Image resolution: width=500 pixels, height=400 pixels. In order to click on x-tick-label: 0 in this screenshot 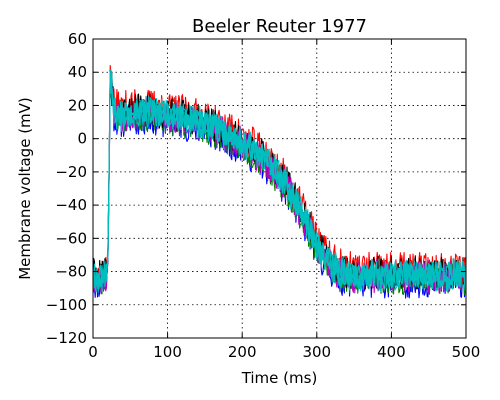, I will do `click(93, 352)`.